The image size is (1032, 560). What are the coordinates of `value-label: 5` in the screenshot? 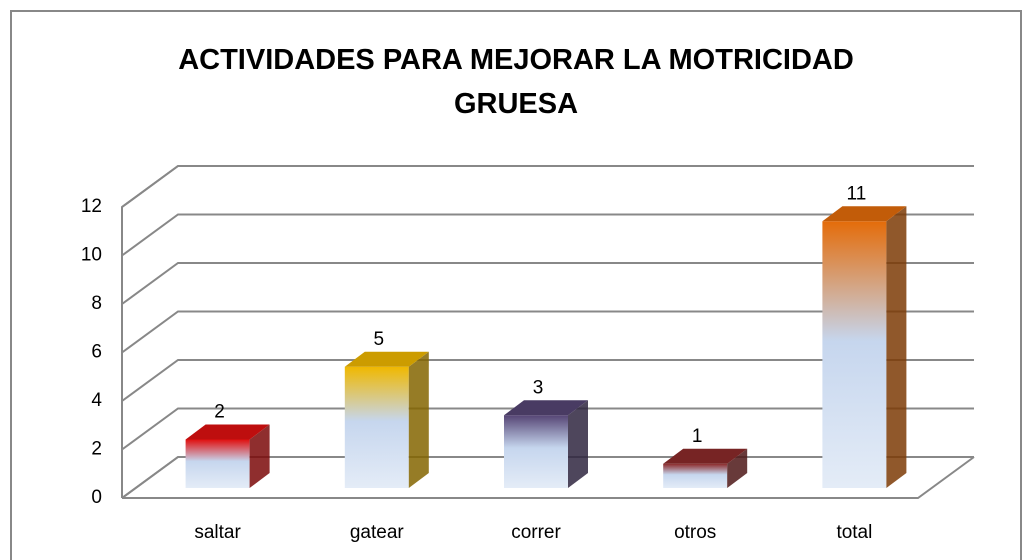 It's located at (379, 339).